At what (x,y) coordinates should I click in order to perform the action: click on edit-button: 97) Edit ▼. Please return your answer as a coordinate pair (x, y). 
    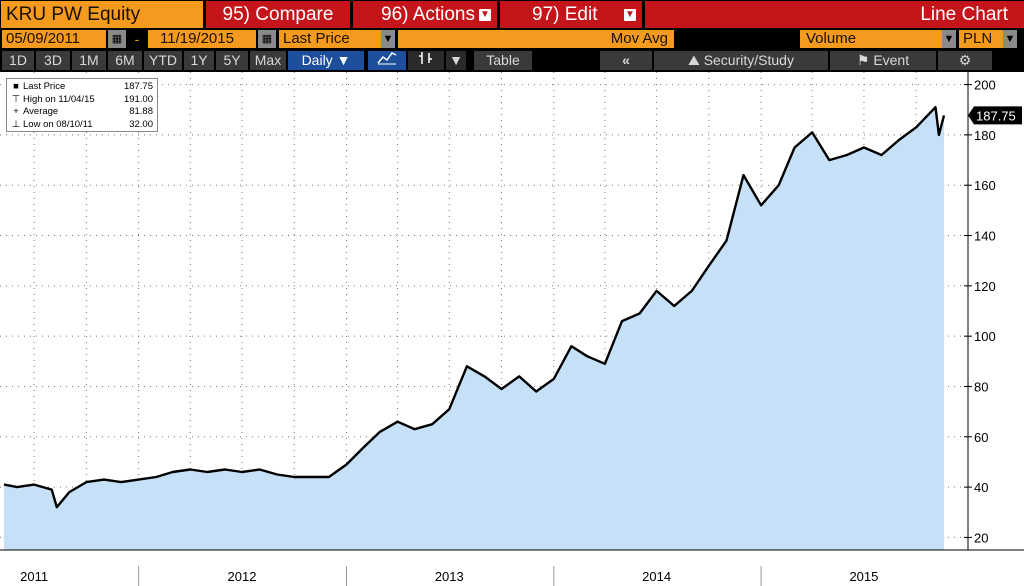
    Looking at the image, I should click on (571, 14).